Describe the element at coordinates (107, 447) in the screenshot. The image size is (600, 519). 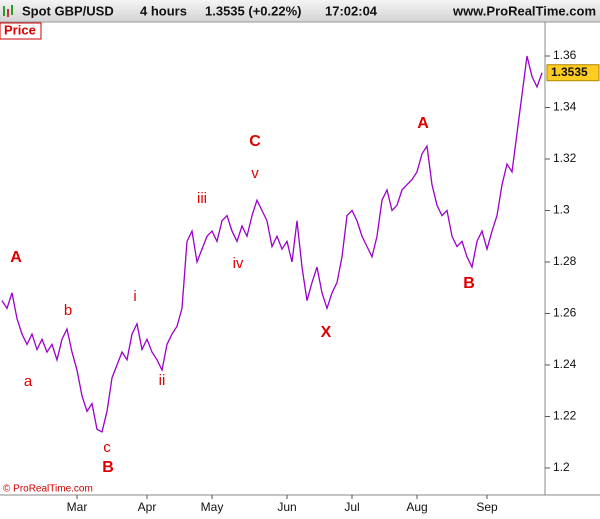
I see `wave-label: c` at that location.